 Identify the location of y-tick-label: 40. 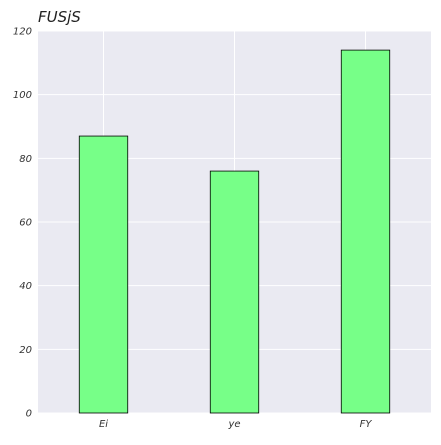
(25, 286).